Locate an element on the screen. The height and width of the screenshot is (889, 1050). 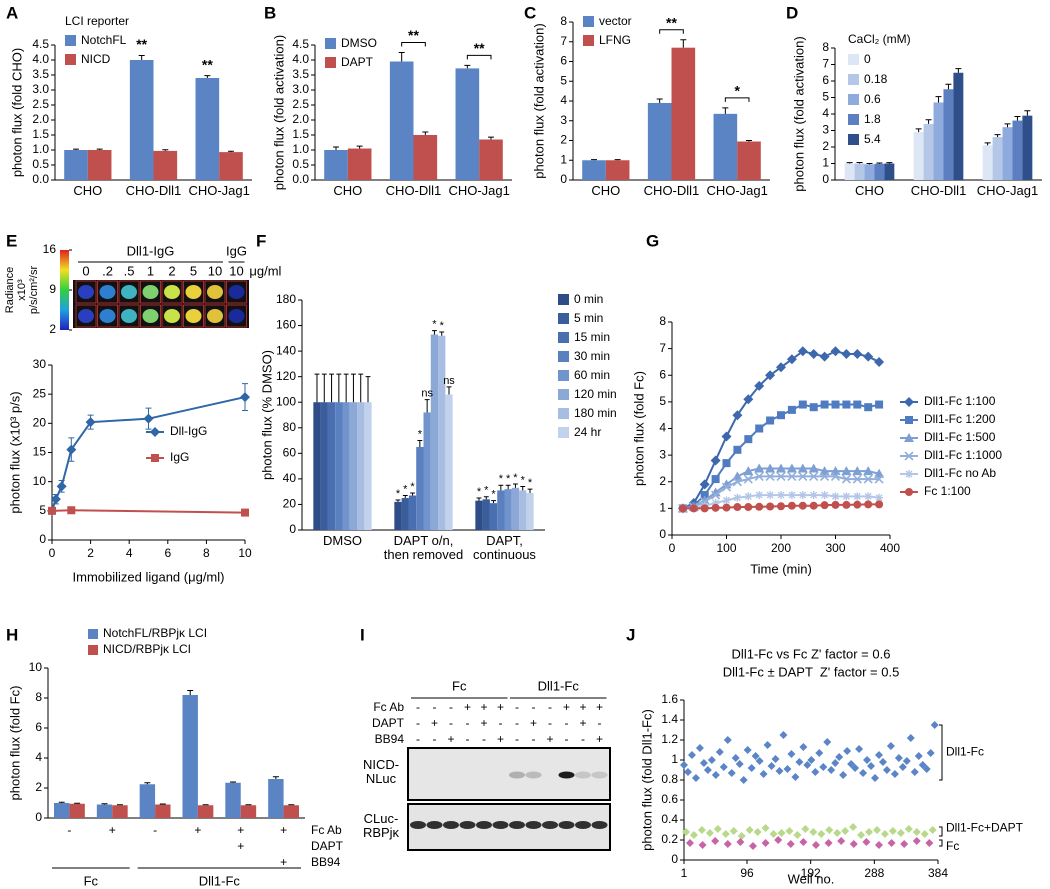
y-tick-label: 1.5 is located at coordinates (40, 134).